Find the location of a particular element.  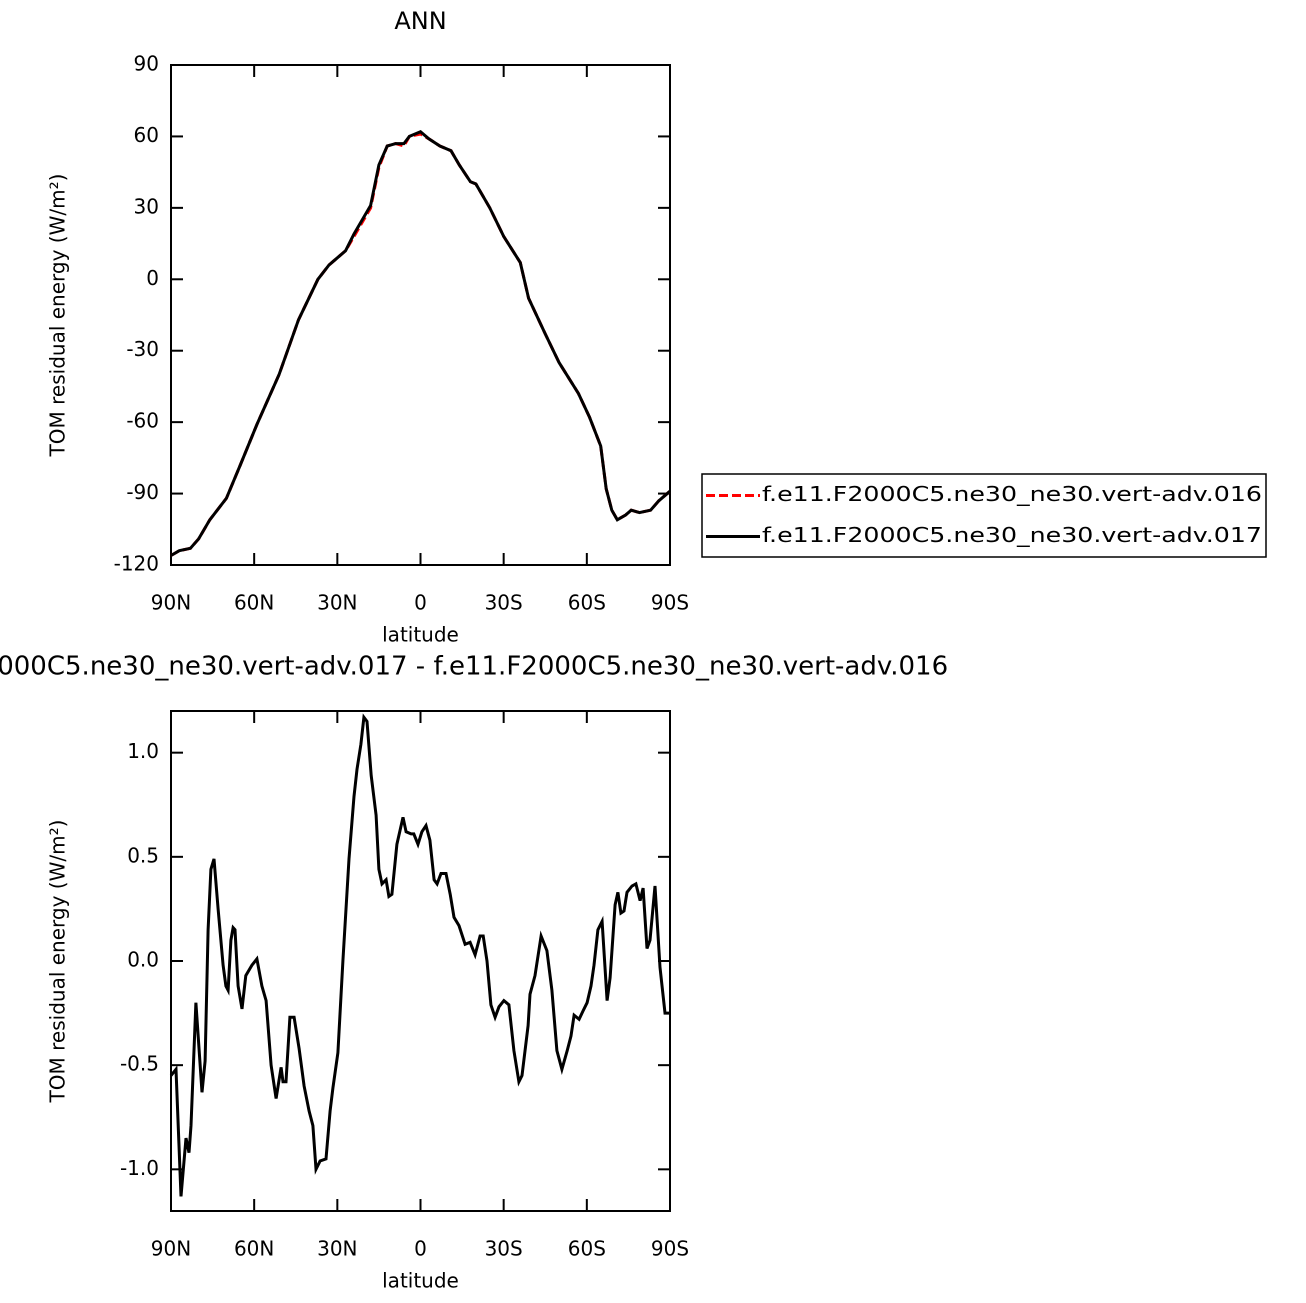

y-tick-label: 60 is located at coordinates (146, 135).